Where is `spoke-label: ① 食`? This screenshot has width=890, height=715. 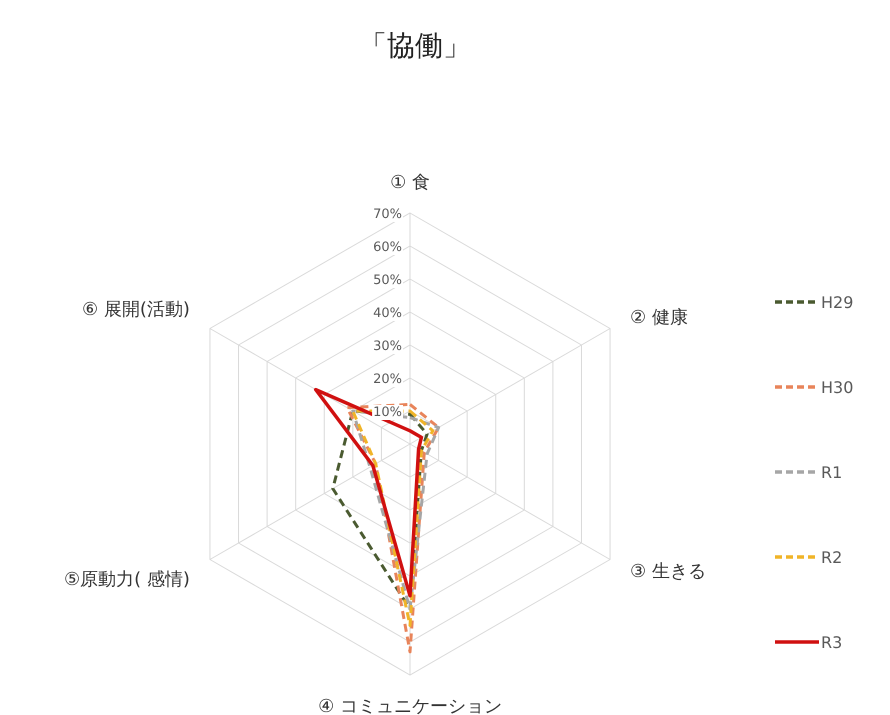
spoke-label: ① 食 is located at coordinates (410, 182).